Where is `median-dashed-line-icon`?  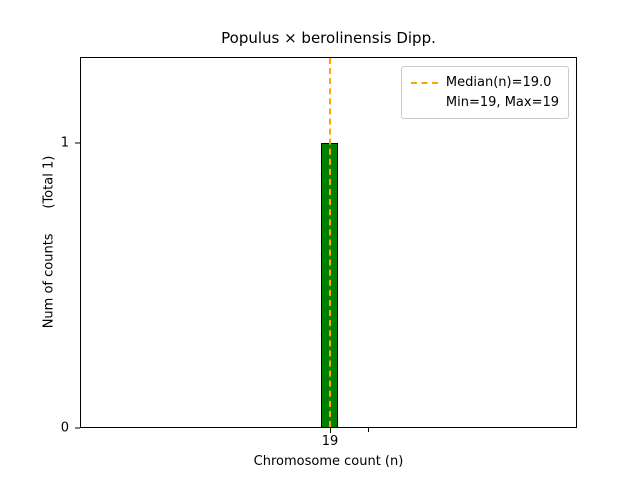 median-dashed-line-icon is located at coordinates (424, 82).